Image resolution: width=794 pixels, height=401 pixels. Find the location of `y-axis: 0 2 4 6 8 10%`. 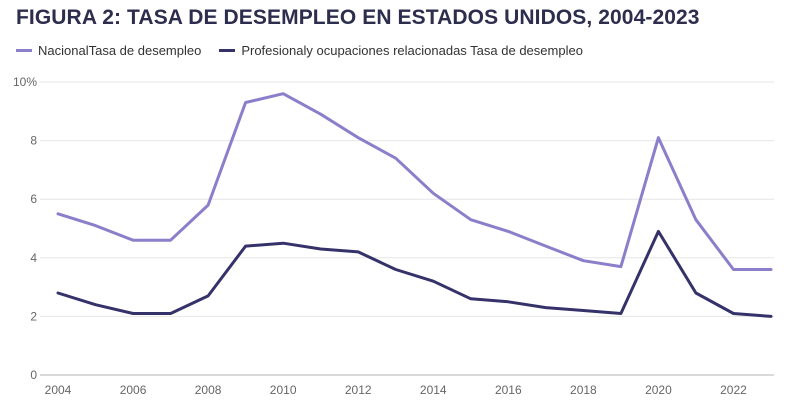

y-axis: 0 2 4 6 8 10% is located at coordinates (25, 228).